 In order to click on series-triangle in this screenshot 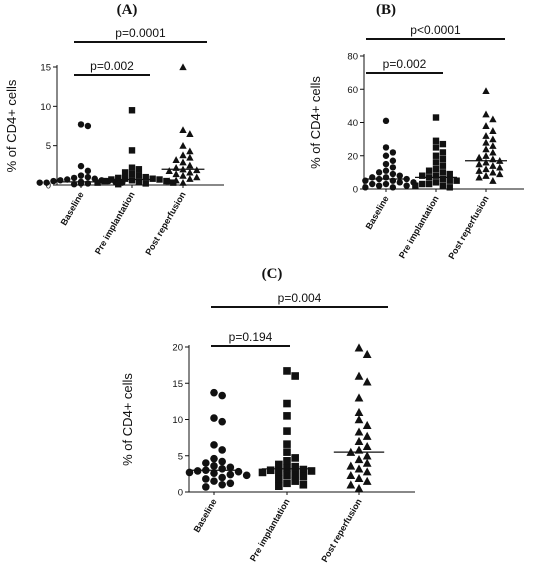, I will do `click(359, 418)`.